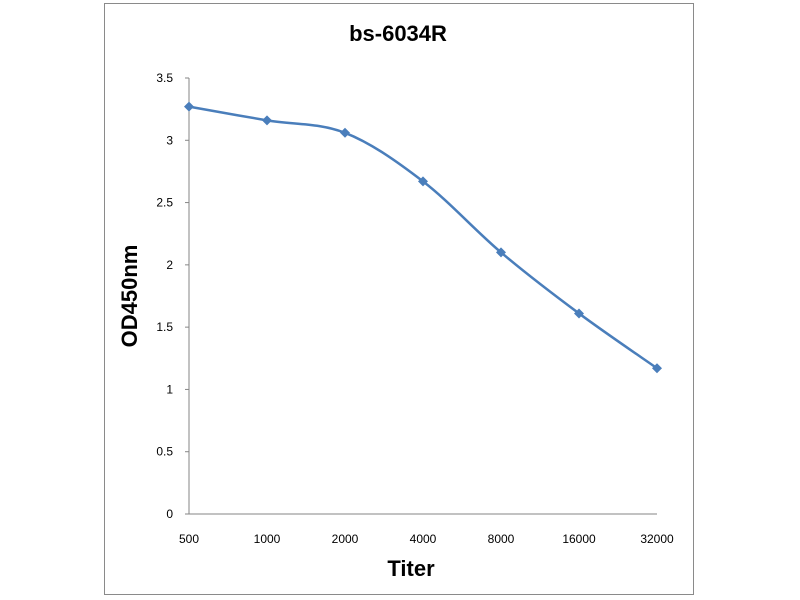 This screenshot has height=600, width=800. I want to click on x-tick-label: 32000, so click(657, 539).